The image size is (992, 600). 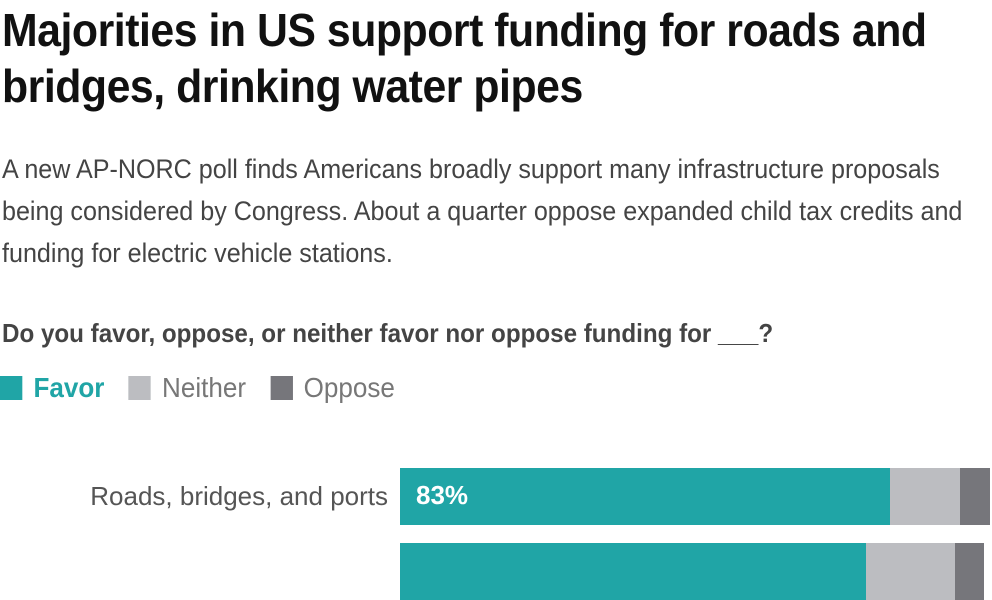 I want to click on legend-item-favor: Favor, so click(x=52, y=388).